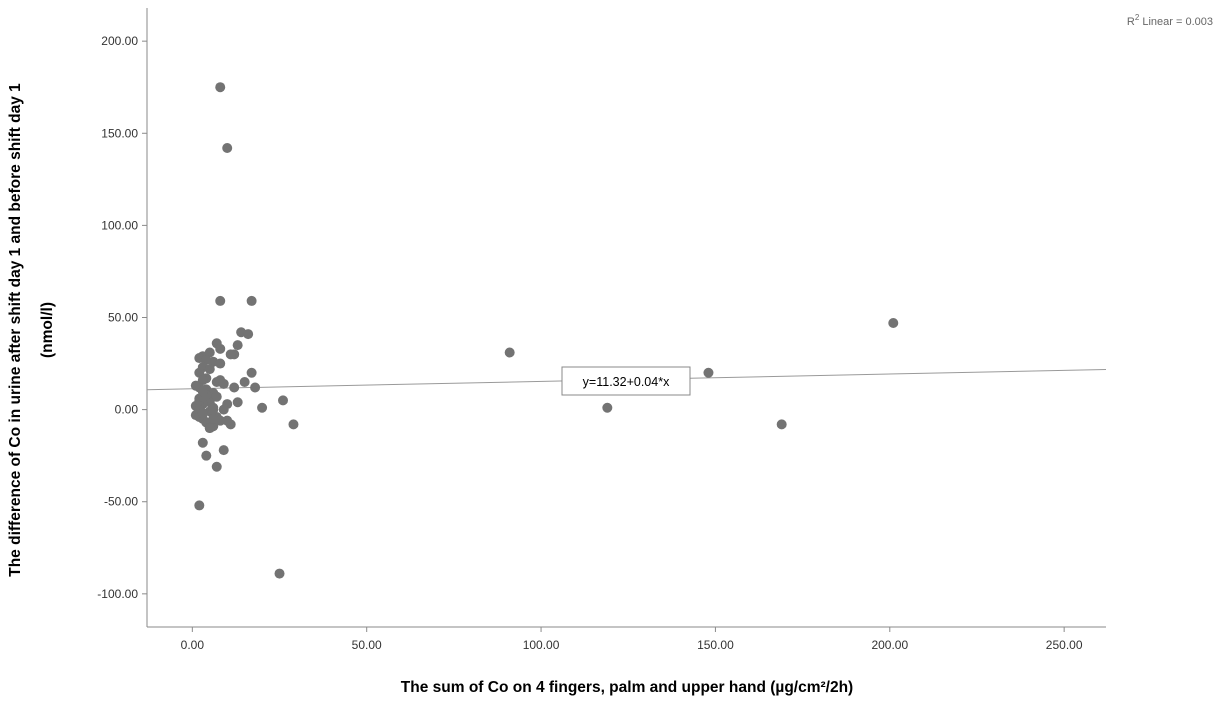  What do you see at coordinates (1064, 645) in the screenshot?
I see `x-tick-label: 250.00` at bounding box center [1064, 645].